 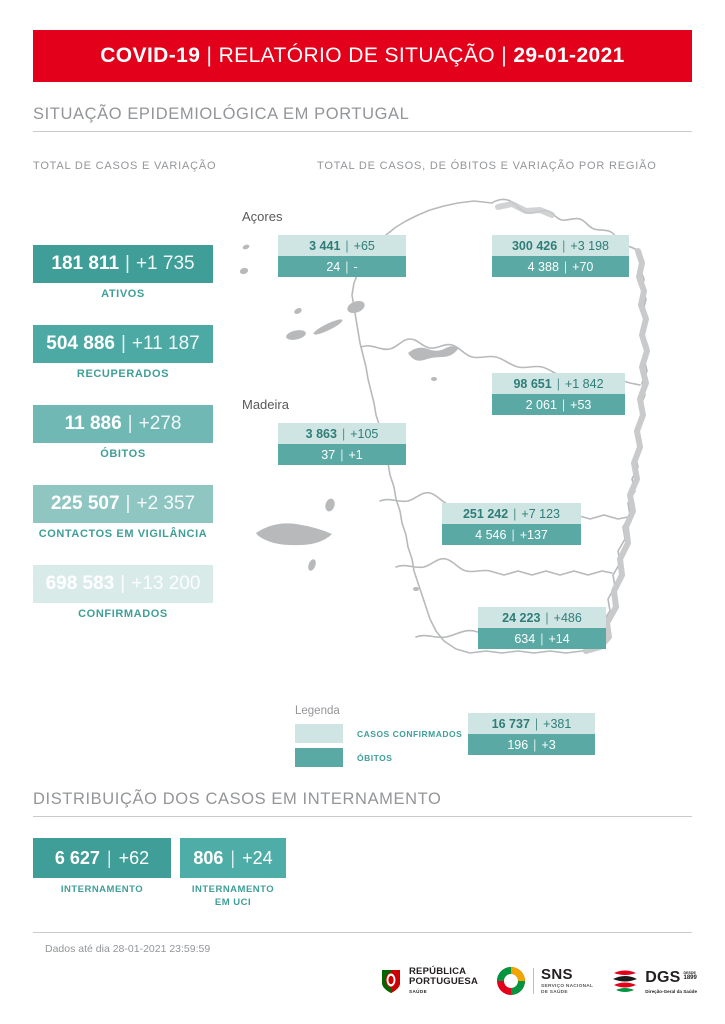 What do you see at coordinates (671, 991) in the screenshot?
I see `logo-dgs-subtitle: Direção-Geral da Saúde` at bounding box center [671, 991].